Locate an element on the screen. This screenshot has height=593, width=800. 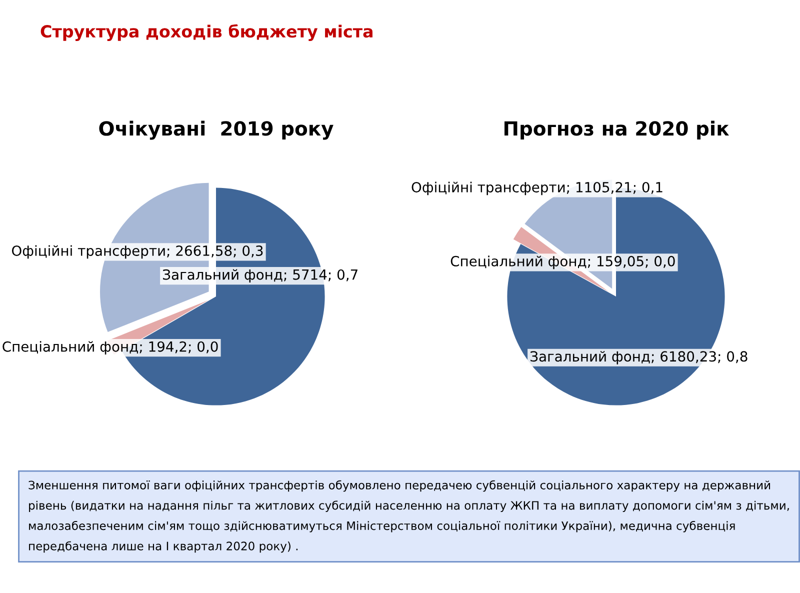
slice-label: Спеціальний фонд; 159,05; 0,0 is located at coordinates (562, 263).